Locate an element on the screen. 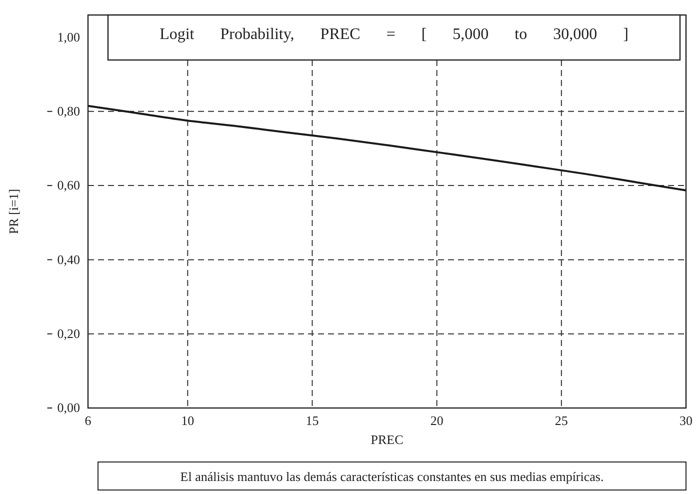  y-tick-label: 0,20 is located at coordinates (68, 334).